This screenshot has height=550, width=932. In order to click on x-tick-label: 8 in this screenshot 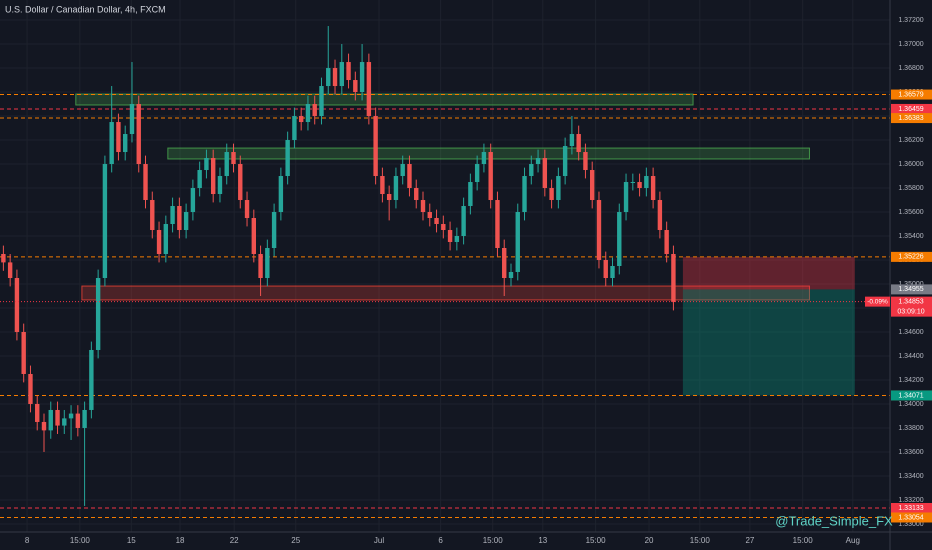, I will do `click(27, 540)`.